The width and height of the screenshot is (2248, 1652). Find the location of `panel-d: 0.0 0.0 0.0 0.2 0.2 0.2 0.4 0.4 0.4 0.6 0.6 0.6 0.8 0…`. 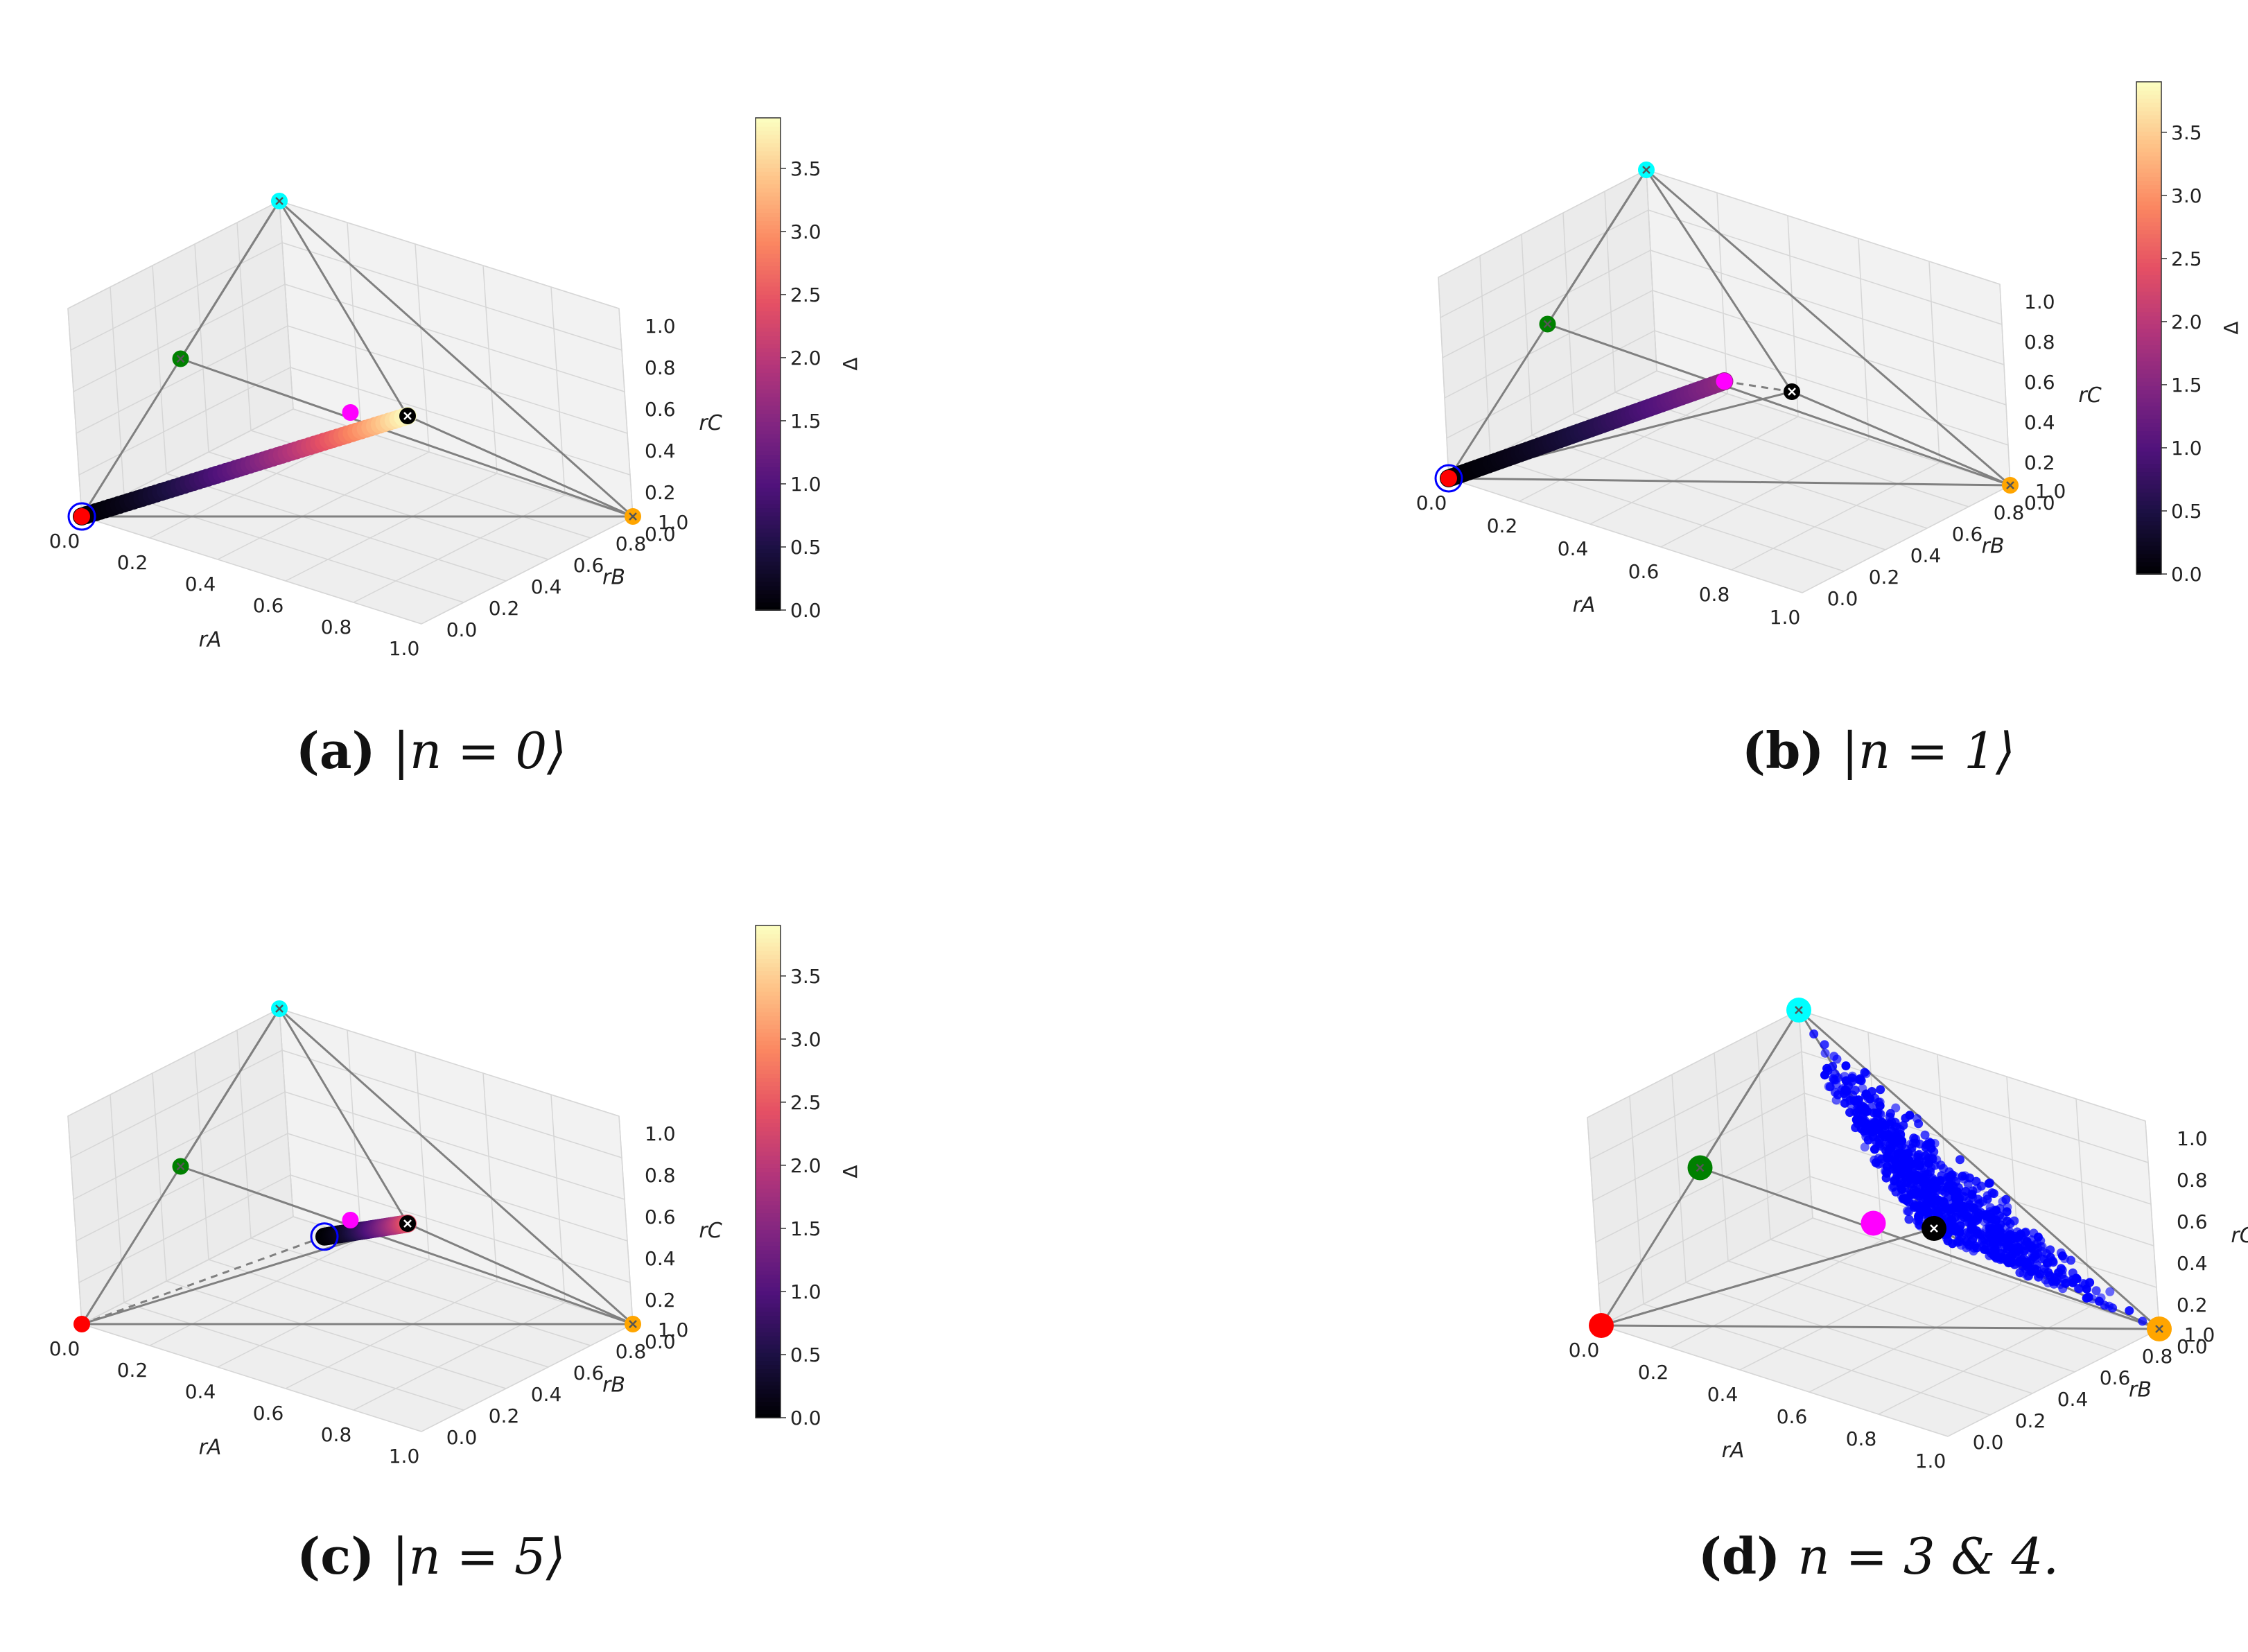

panel-d: 0.0 0.0 0.0 0.2 0.2 0.2 0.4 0.4 0.4 0.6 0.6 0.6 0.8 0… is located at coordinates (1908, 1291).